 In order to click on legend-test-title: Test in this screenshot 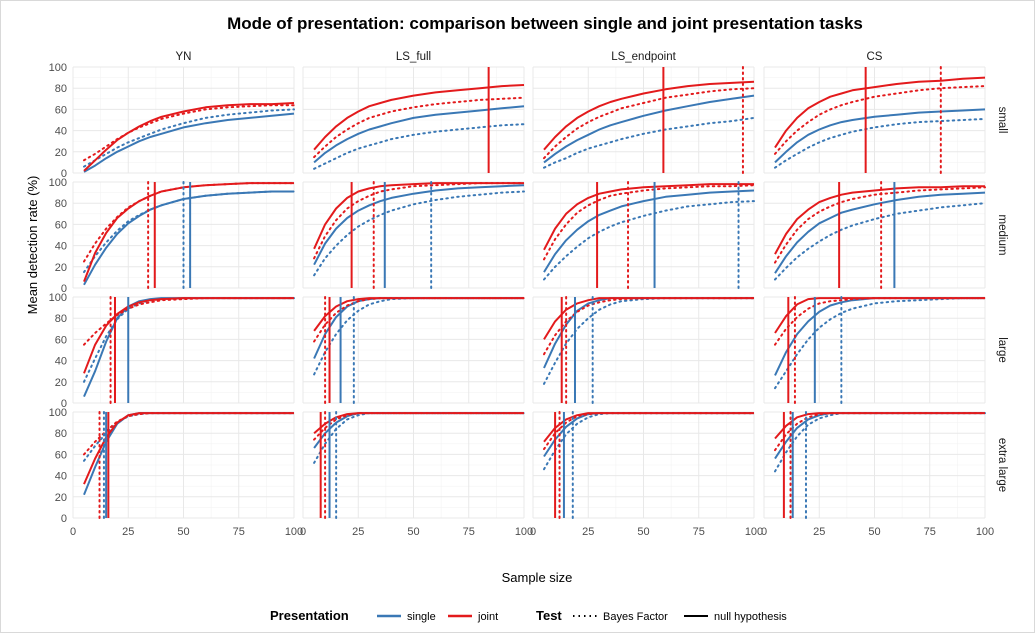, I will do `click(549, 615)`.